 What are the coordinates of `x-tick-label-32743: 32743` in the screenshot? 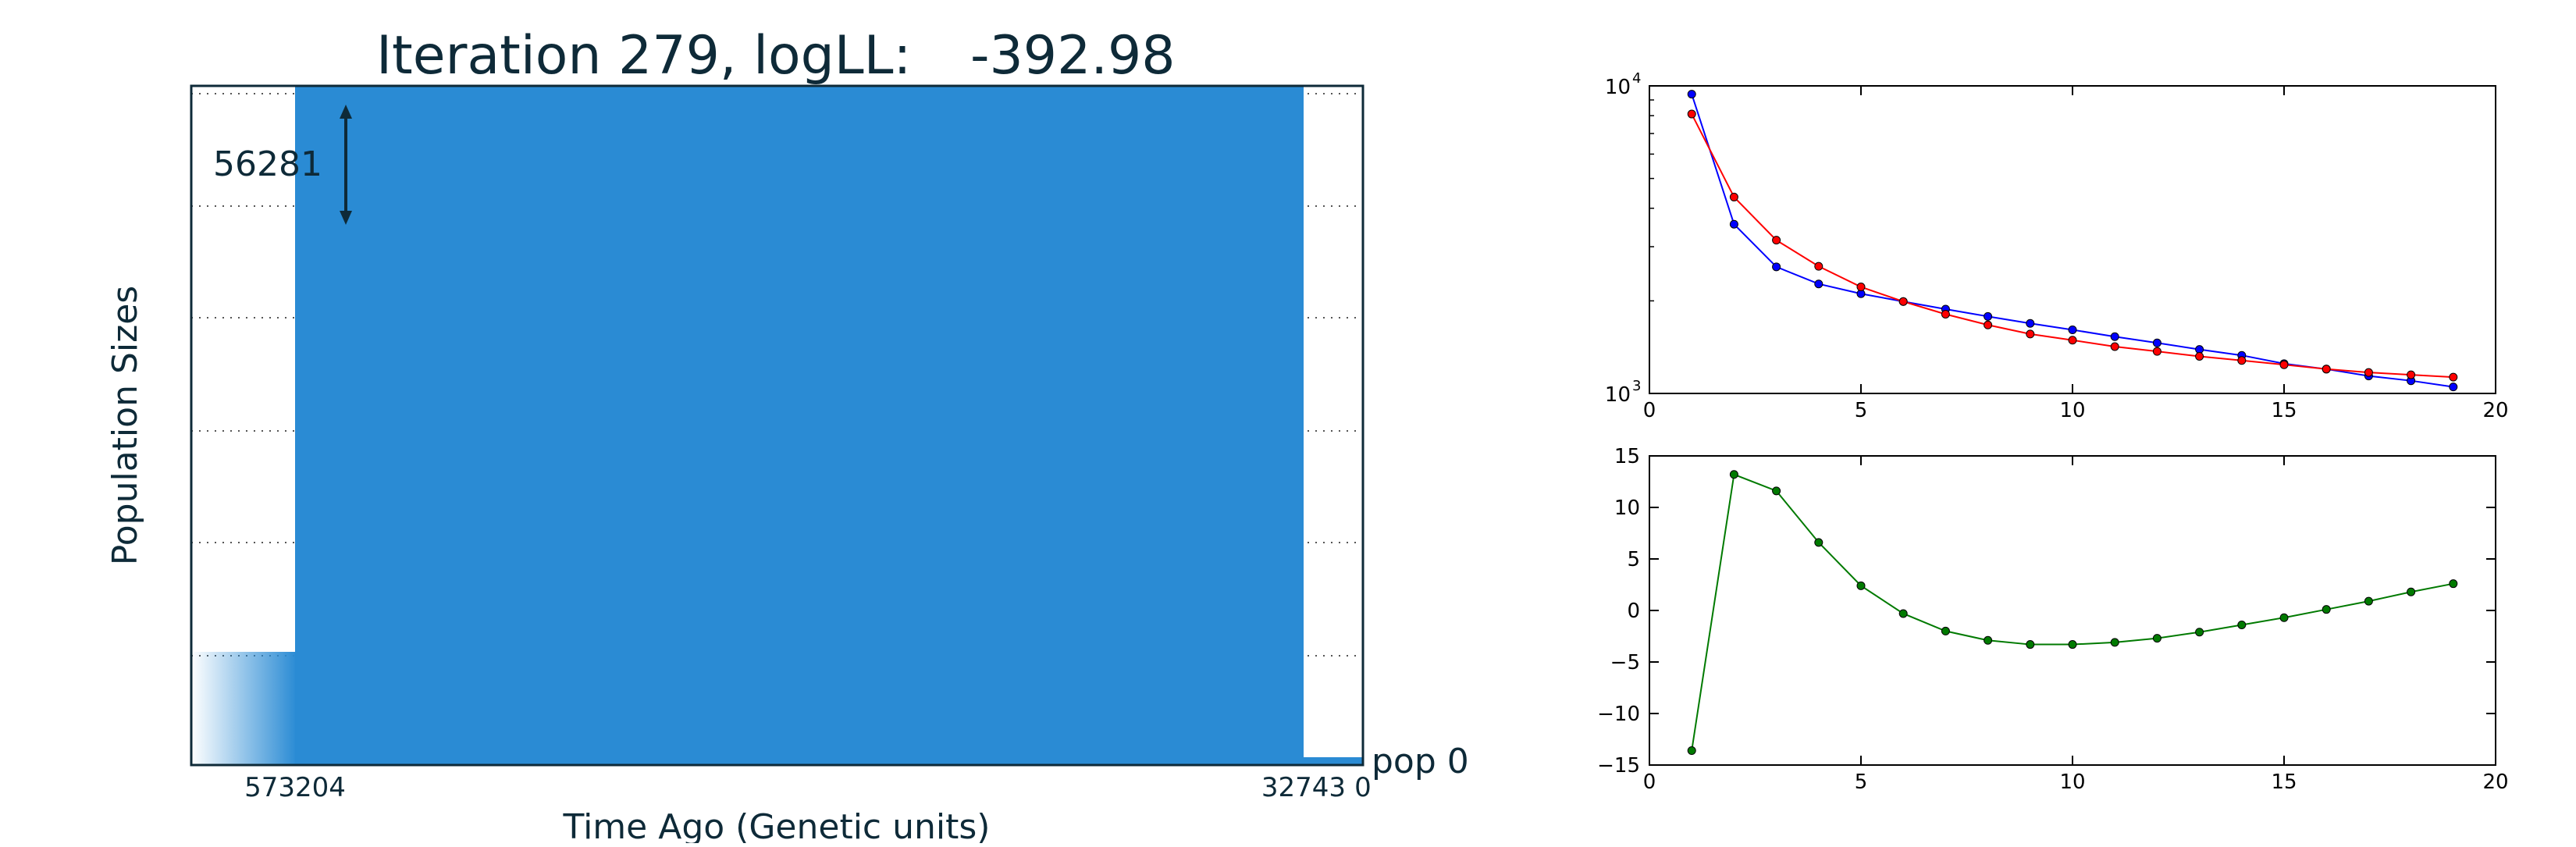 It's located at (1303, 787).